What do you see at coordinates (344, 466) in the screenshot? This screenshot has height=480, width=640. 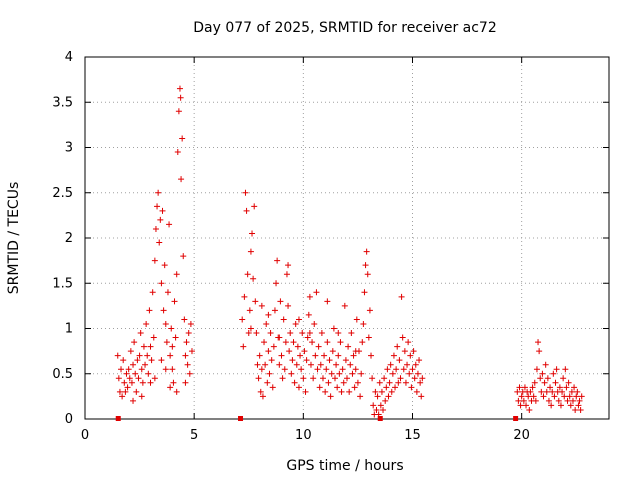 I see `x-axis-label: GPS time / hours` at bounding box center [344, 466].